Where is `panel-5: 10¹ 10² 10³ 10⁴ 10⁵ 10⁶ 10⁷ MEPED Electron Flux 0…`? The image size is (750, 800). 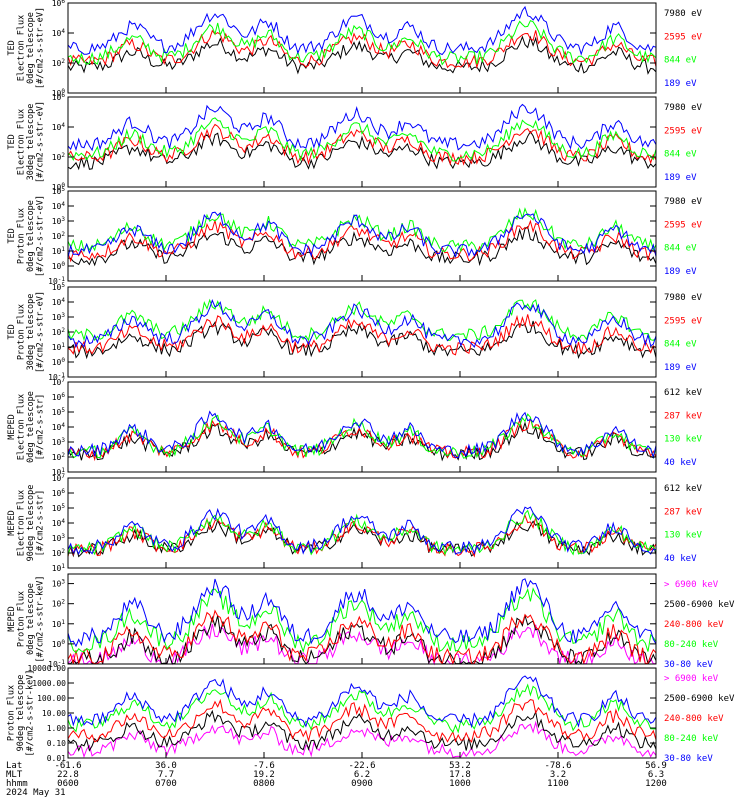 panel-5: 10¹ 10² 10³ 10⁴ 10⁵ 10⁶ 10⁷ MEPED Electron Flux 0… is located at coordinates (355, 427).